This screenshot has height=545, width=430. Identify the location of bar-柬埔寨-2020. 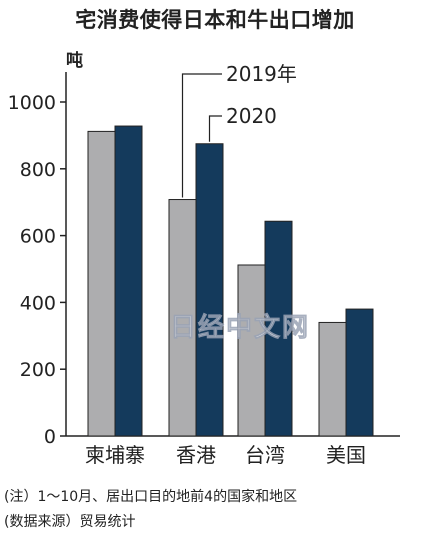
(128, 281).